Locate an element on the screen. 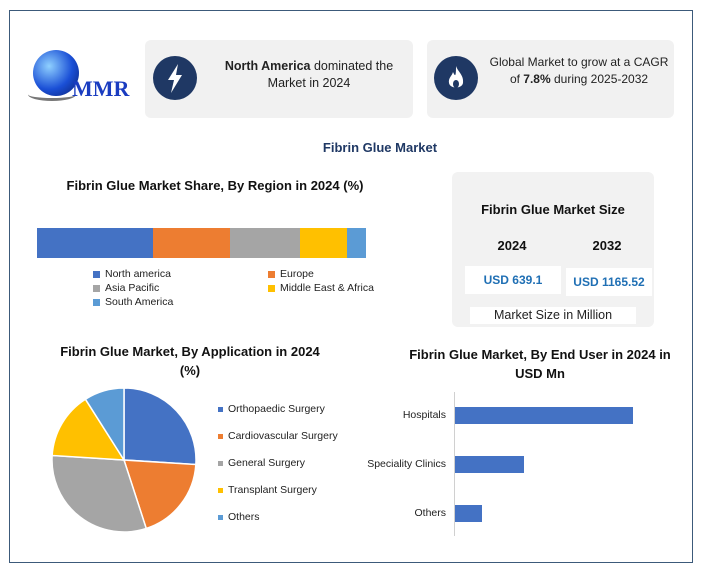  legend-label: Orthopaedic Surgery is located at coordinates (276, 409).